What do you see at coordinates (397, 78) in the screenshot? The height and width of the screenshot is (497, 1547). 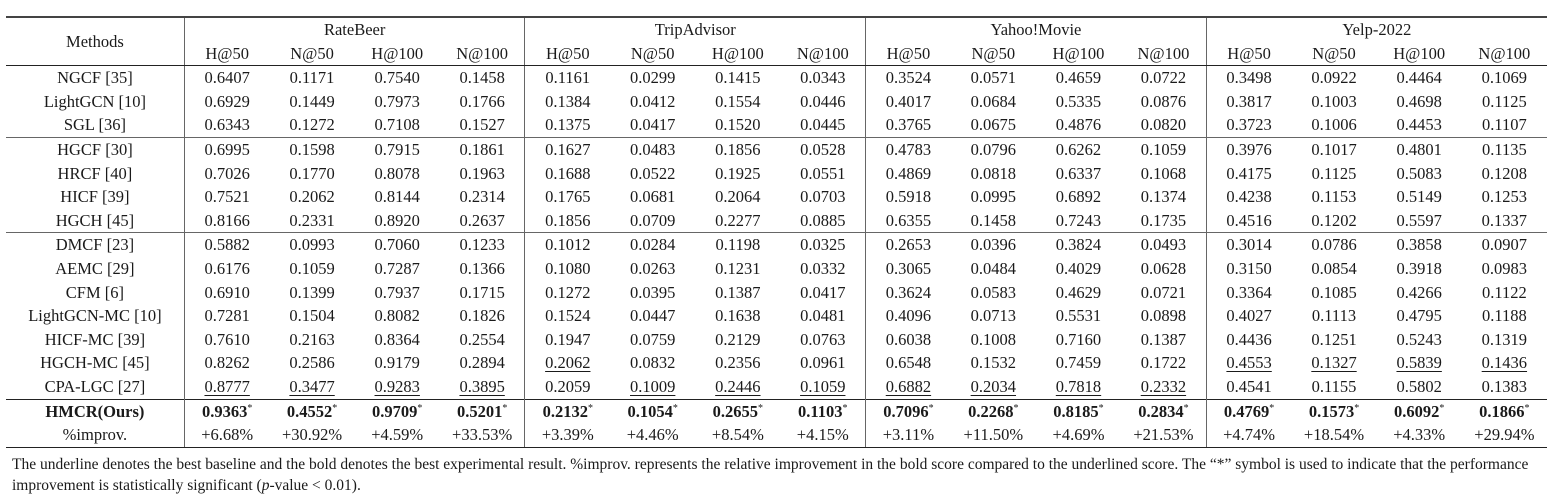 I see `value-text: 0.7540` at bounding box center [397, 78].